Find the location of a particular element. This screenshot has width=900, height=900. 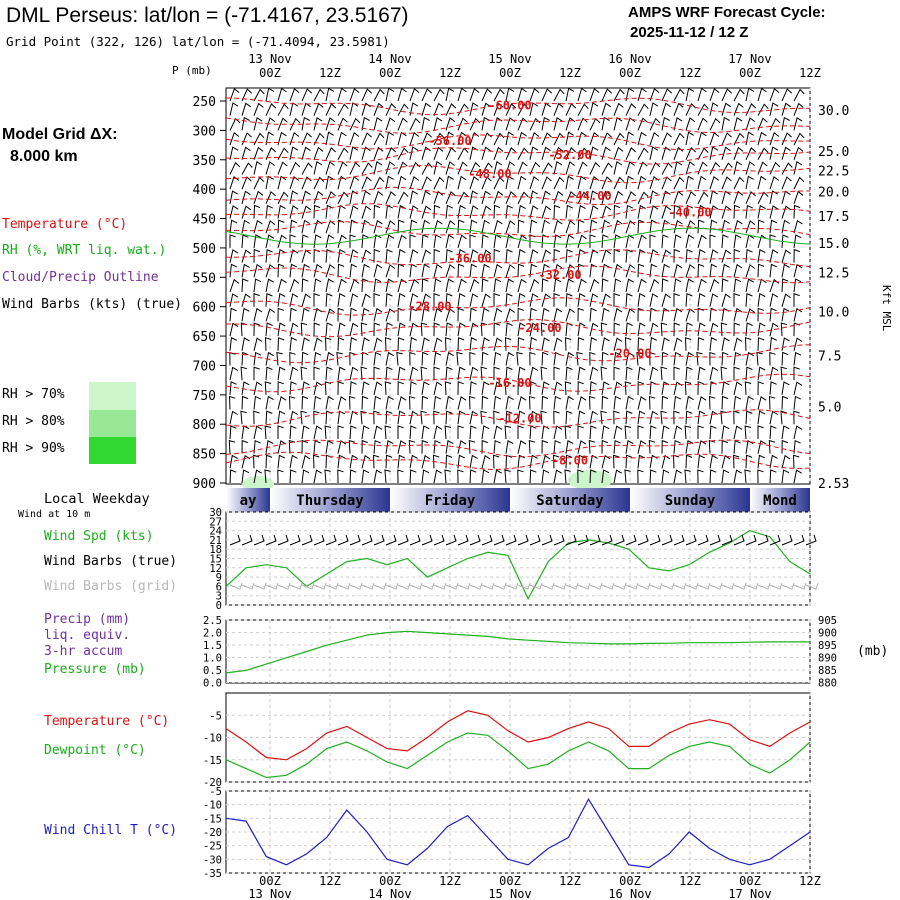

temperature-tick: -5 is located at coordinates (215, 716).